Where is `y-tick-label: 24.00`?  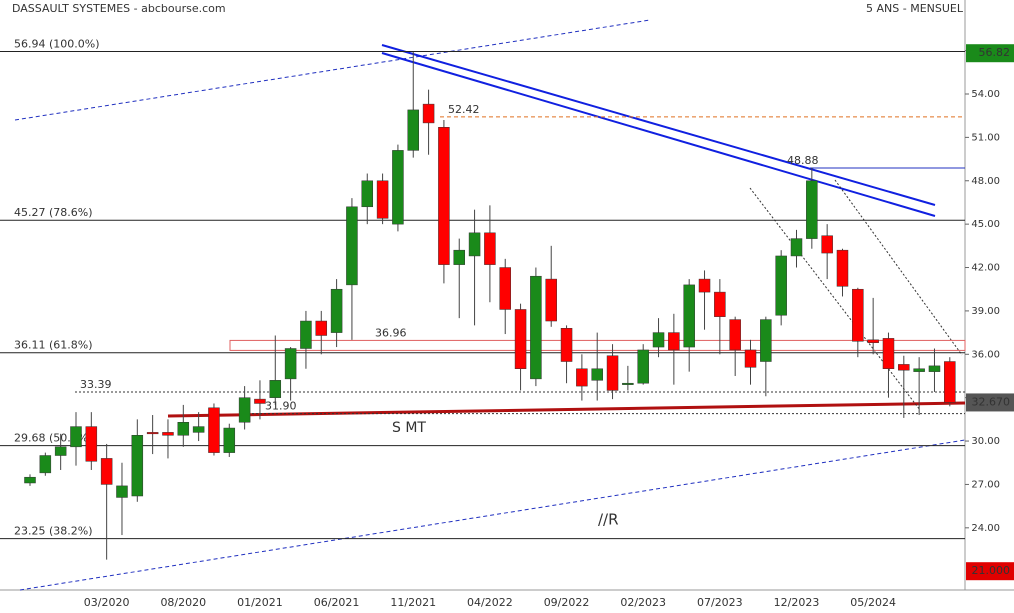
y-tick-label: 24.00 is located at coordinates (985, 528).